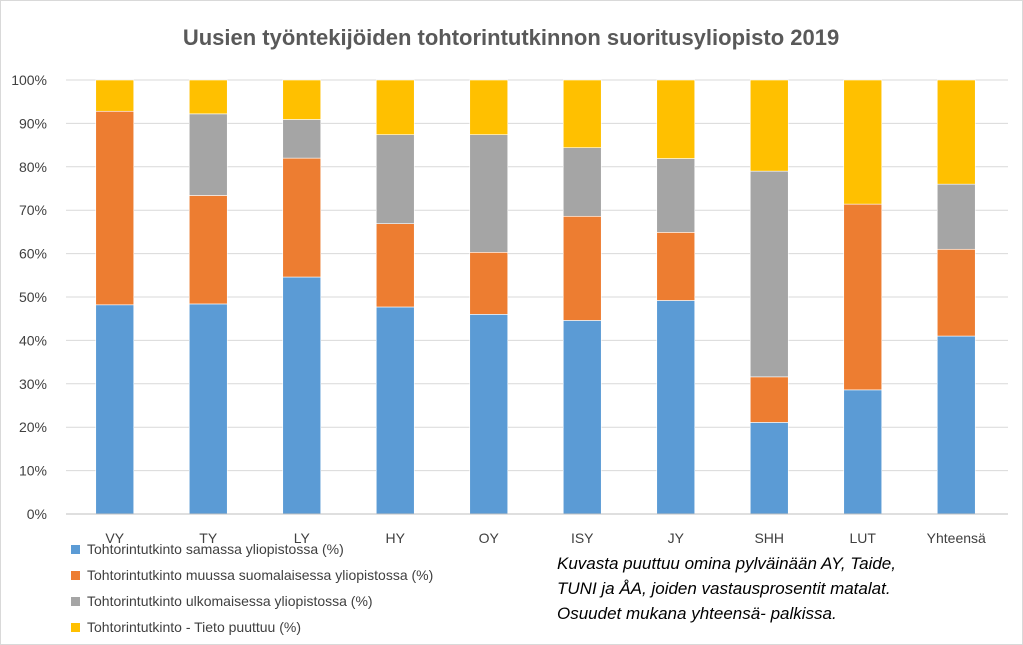 Image resolution: width=1023 pixels, height=645 pixels. What do you see at coordinates (489, 538) in the screenshot?
I see `x-tick-label: OY` at bounding box center [489, 538].